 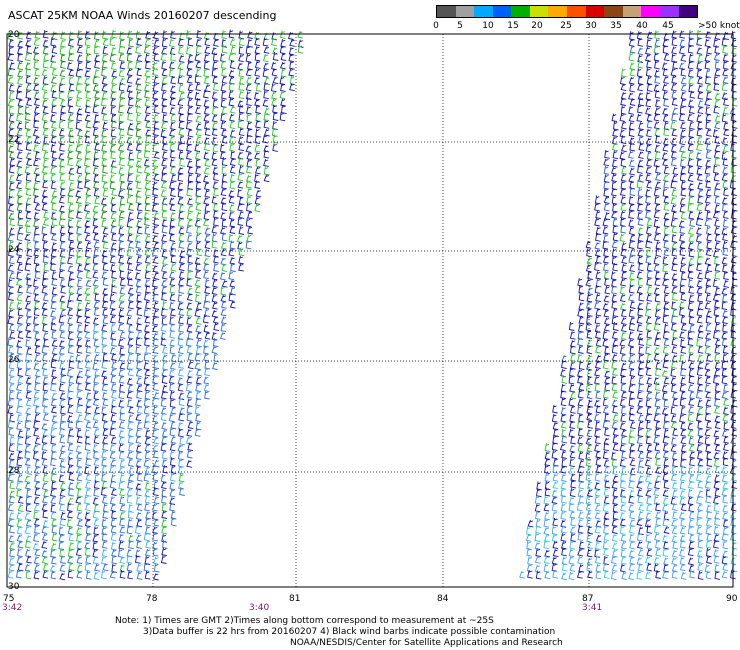 I want to click on legend-color-swatch, so click(x=483, y=11).